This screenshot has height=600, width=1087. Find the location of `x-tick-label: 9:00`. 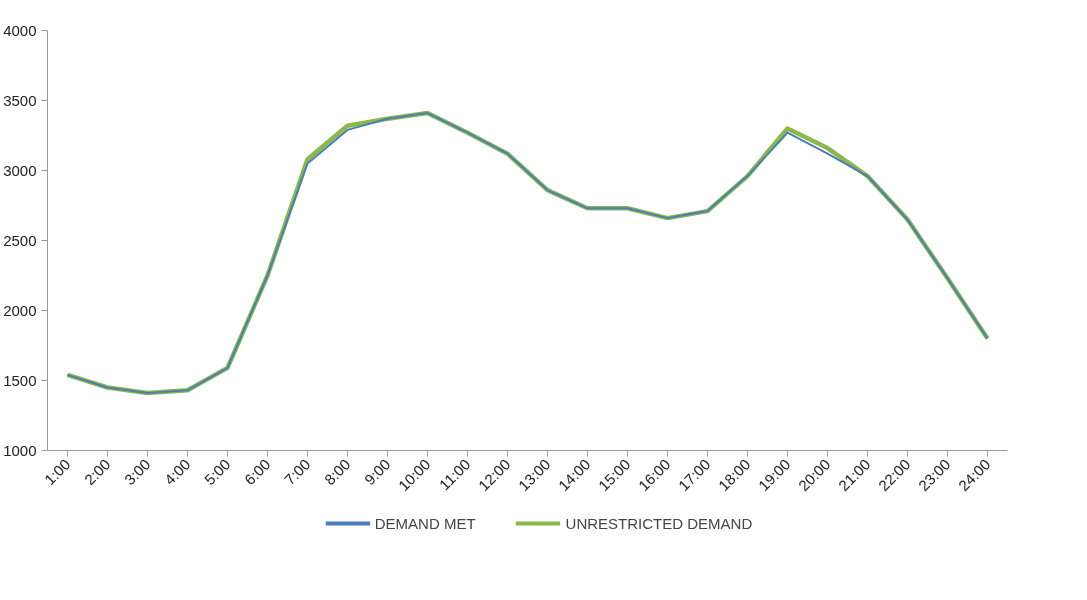

x-tick-label: 9:00 is located at coordinates (377, 472).